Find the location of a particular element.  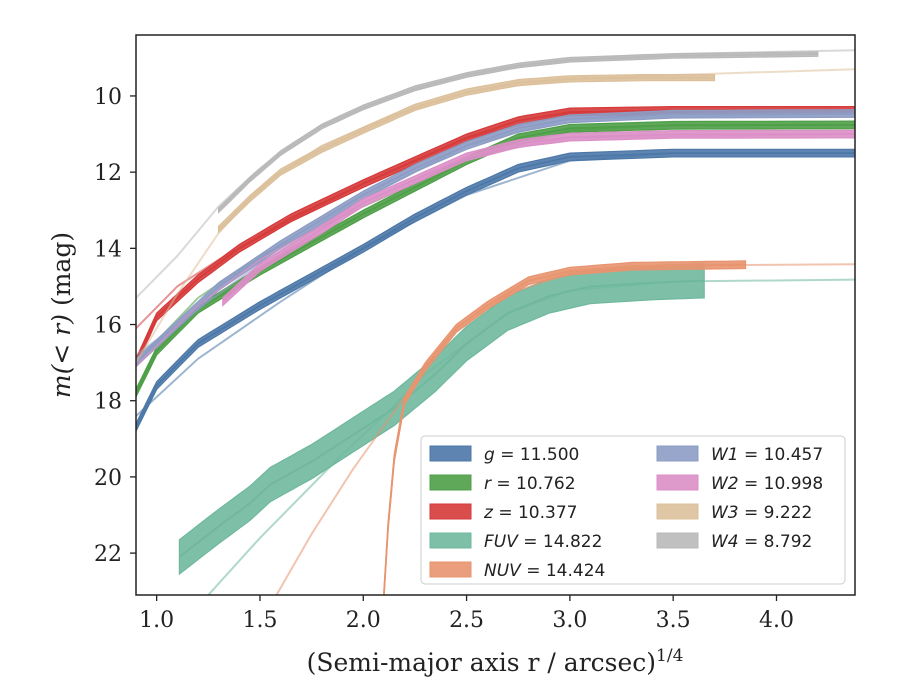

y-tick-label: 18 is located at coordinates (108, 402).